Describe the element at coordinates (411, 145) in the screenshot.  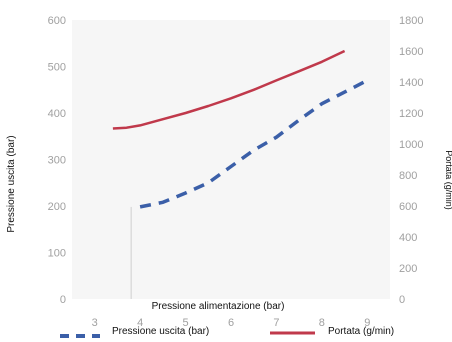
I see `right-tick-label-1000: 1000` at that location.